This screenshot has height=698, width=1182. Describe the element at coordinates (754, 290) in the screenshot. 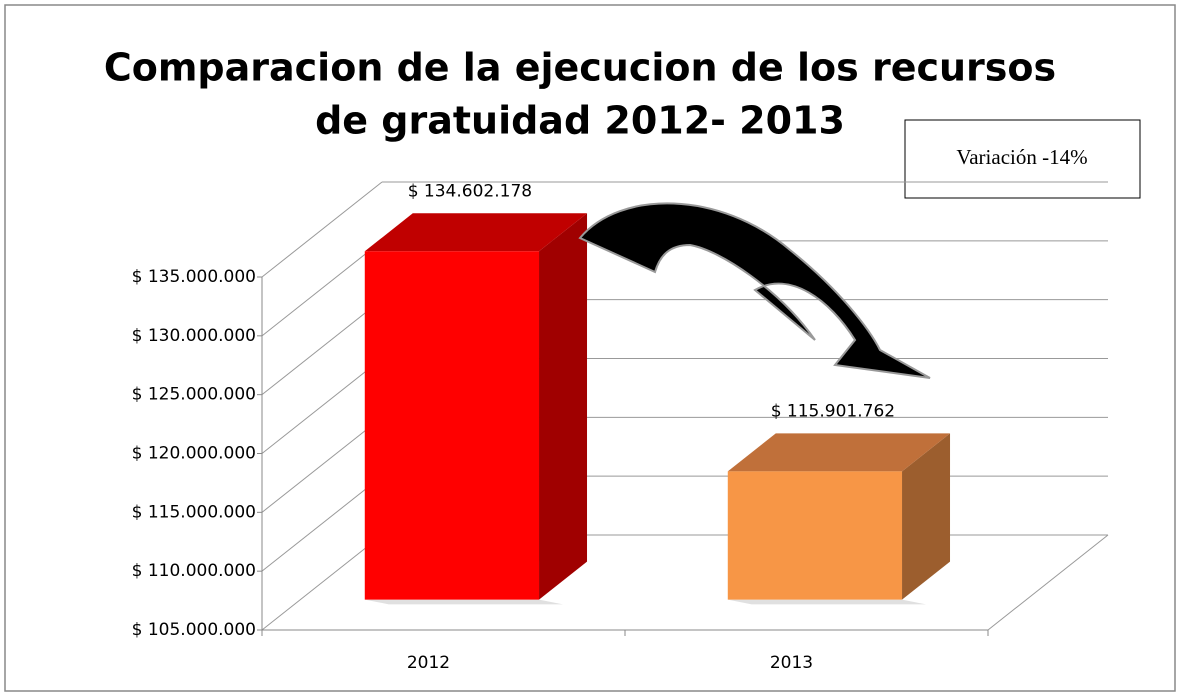

I see `arrow` at that location.